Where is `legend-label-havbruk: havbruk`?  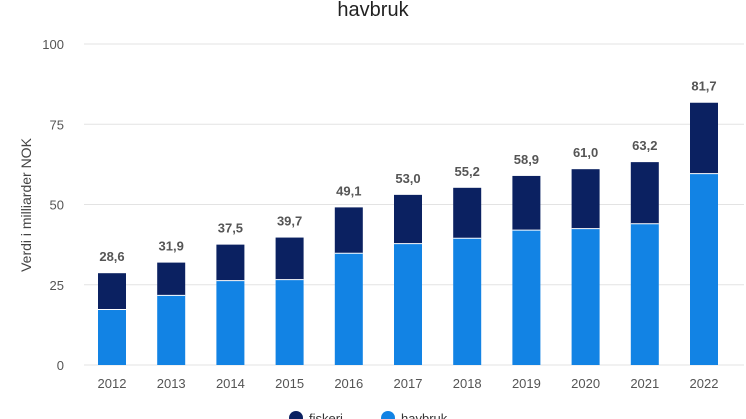 legend-label-havbruk: havbruk is located at coordinates (424, 415).